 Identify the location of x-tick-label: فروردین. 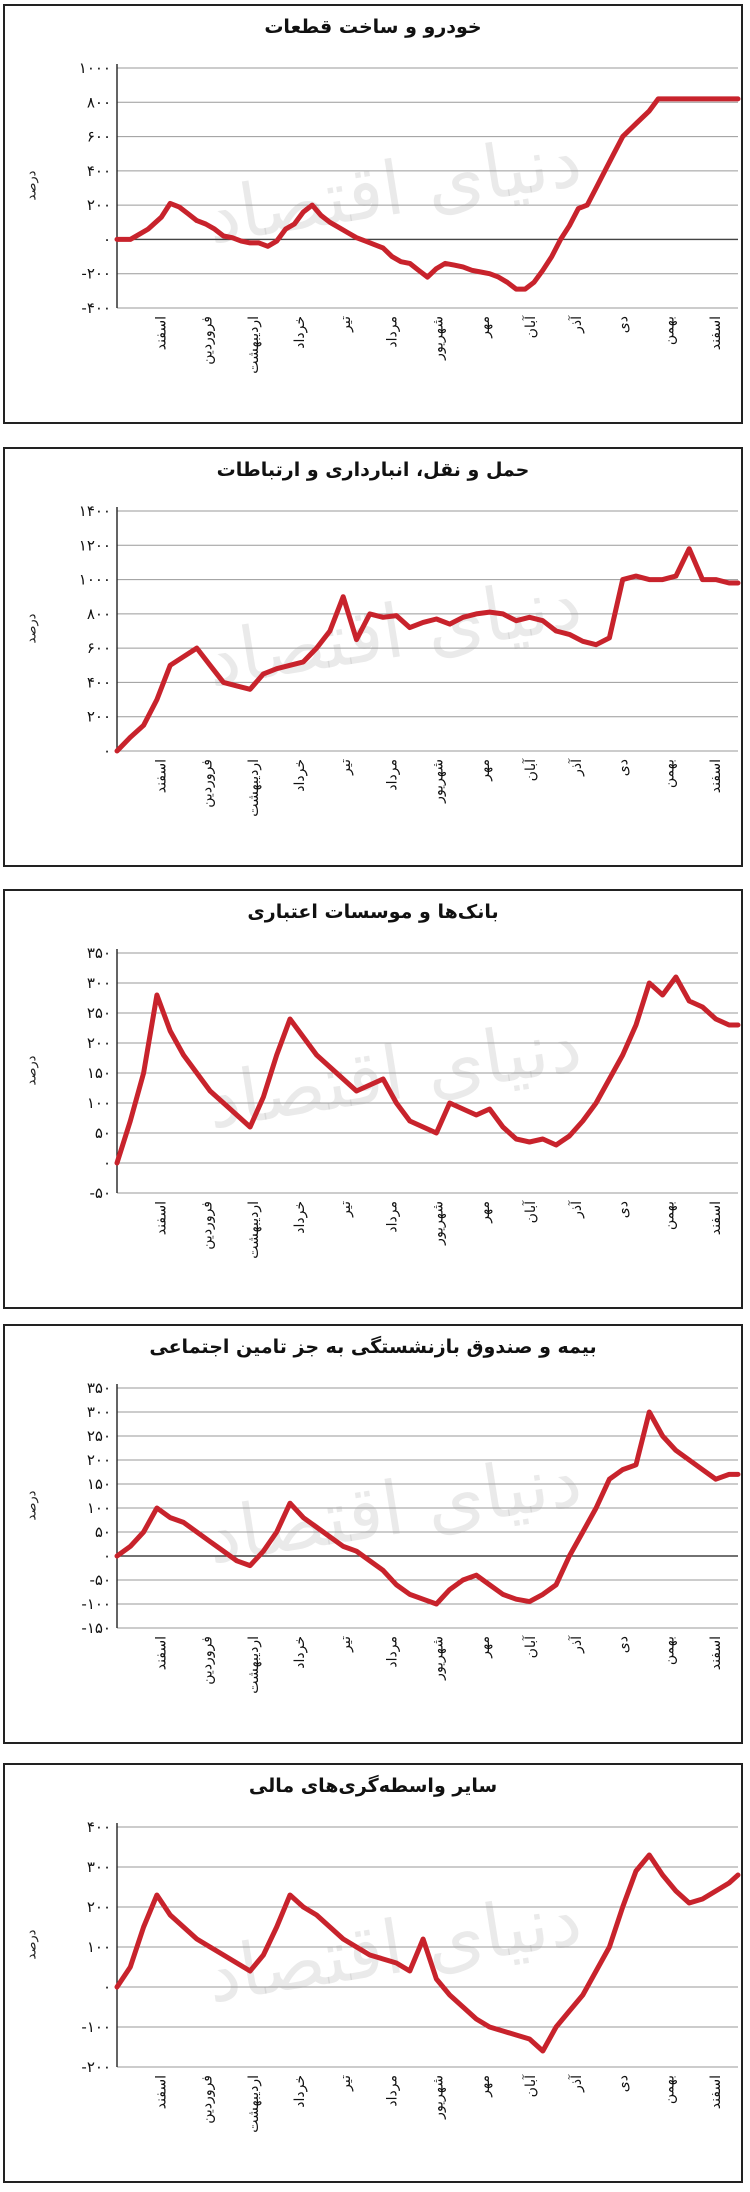
(208, 2099).